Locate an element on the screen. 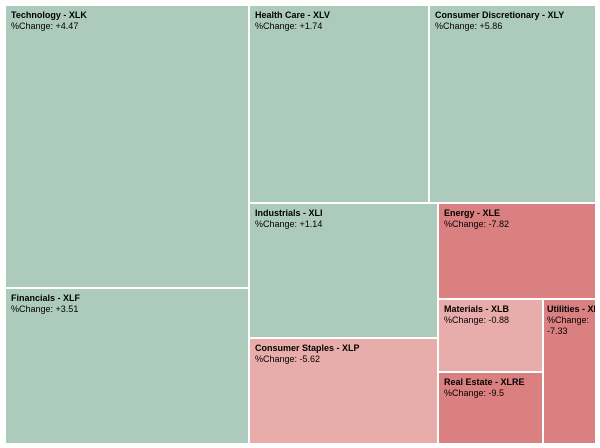 Image resolution: width=600 pixels, height=448 pixels. tile-change: %Change: -7.82 is located at coordinates (477, 224).